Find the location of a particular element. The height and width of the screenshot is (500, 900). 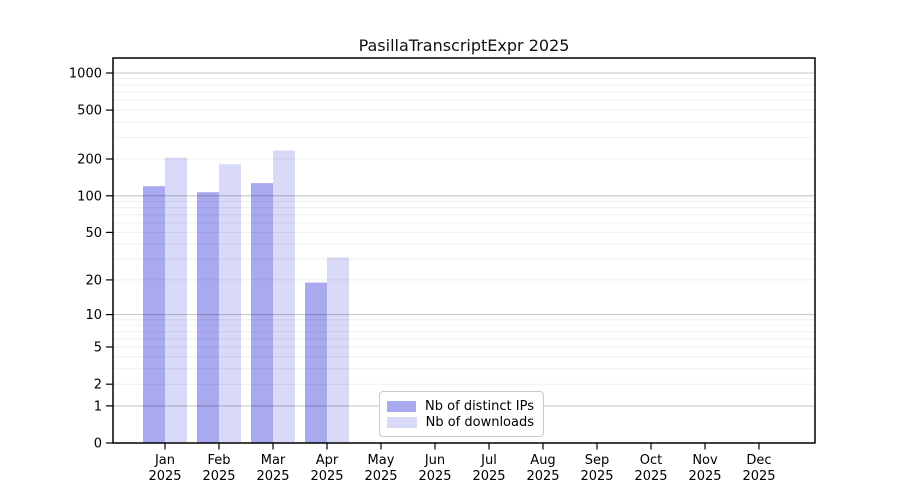

legend-item-distinct-ips: Nb of distinct IPs is located at coordinates (460, 406).